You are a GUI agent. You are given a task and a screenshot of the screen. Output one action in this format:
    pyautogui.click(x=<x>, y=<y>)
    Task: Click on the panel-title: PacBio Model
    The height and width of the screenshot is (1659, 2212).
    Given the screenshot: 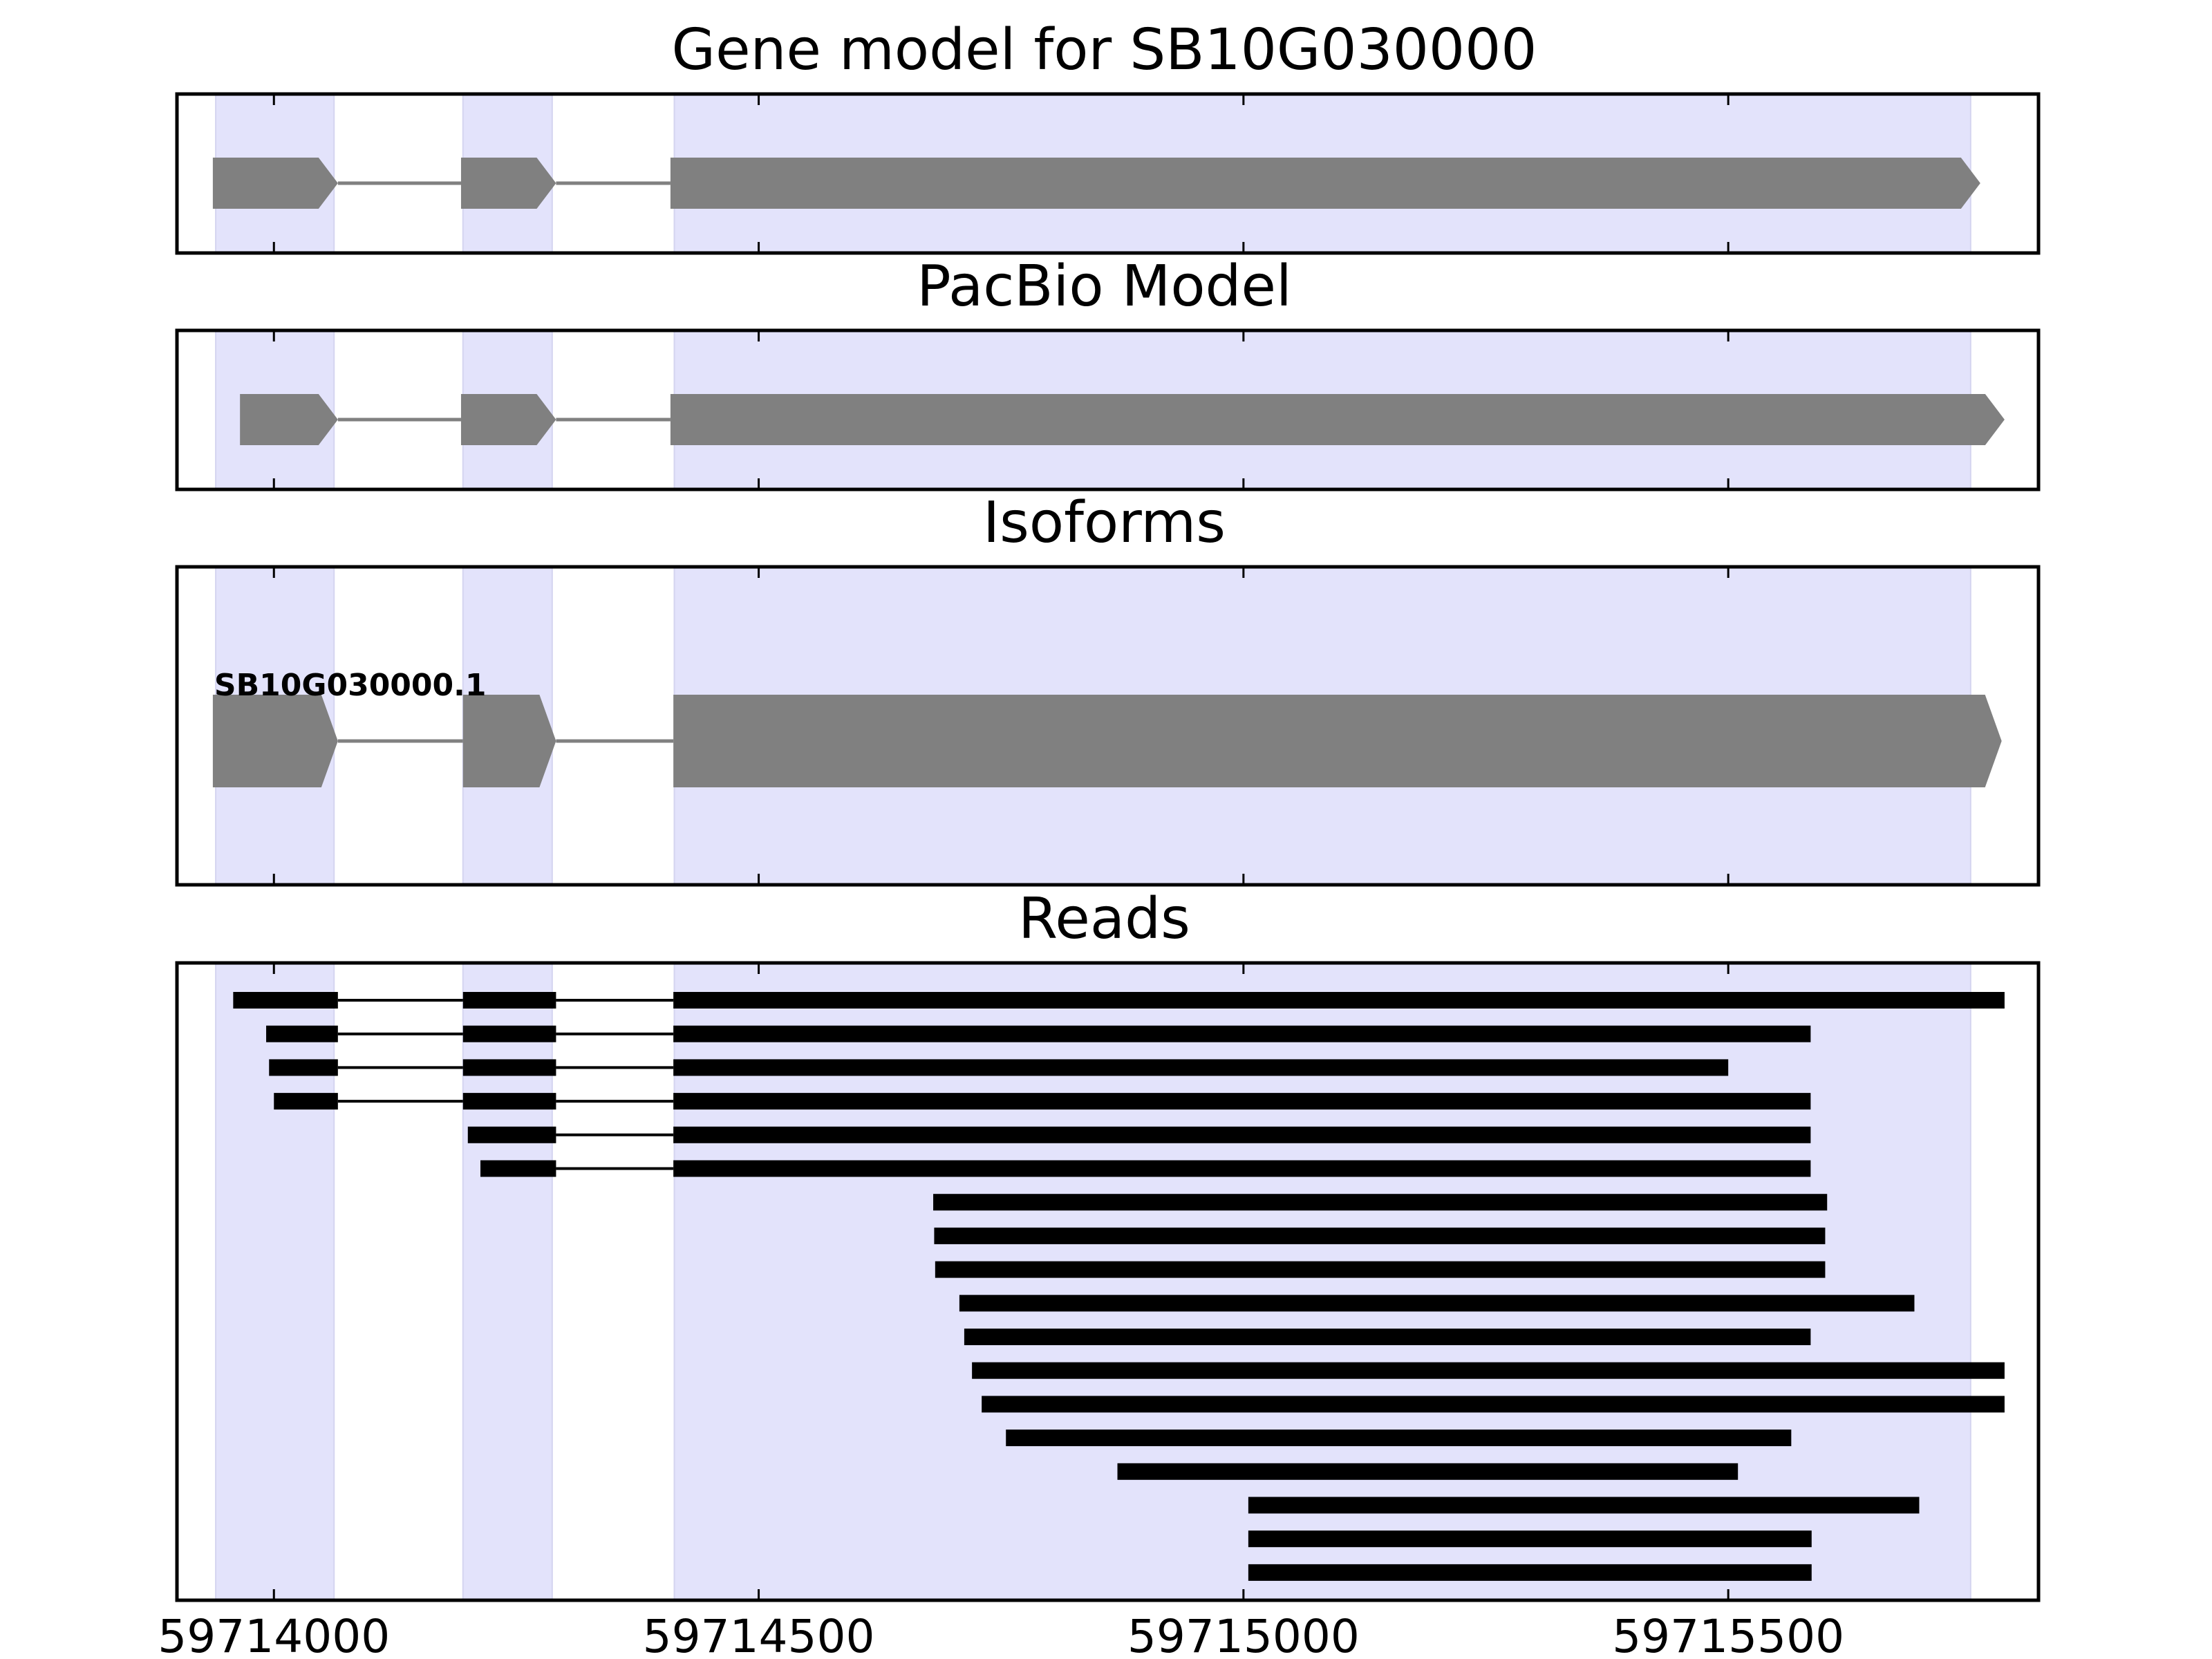 What is the action you would take?
    pyautogui.click(x=1104, y=286)
    